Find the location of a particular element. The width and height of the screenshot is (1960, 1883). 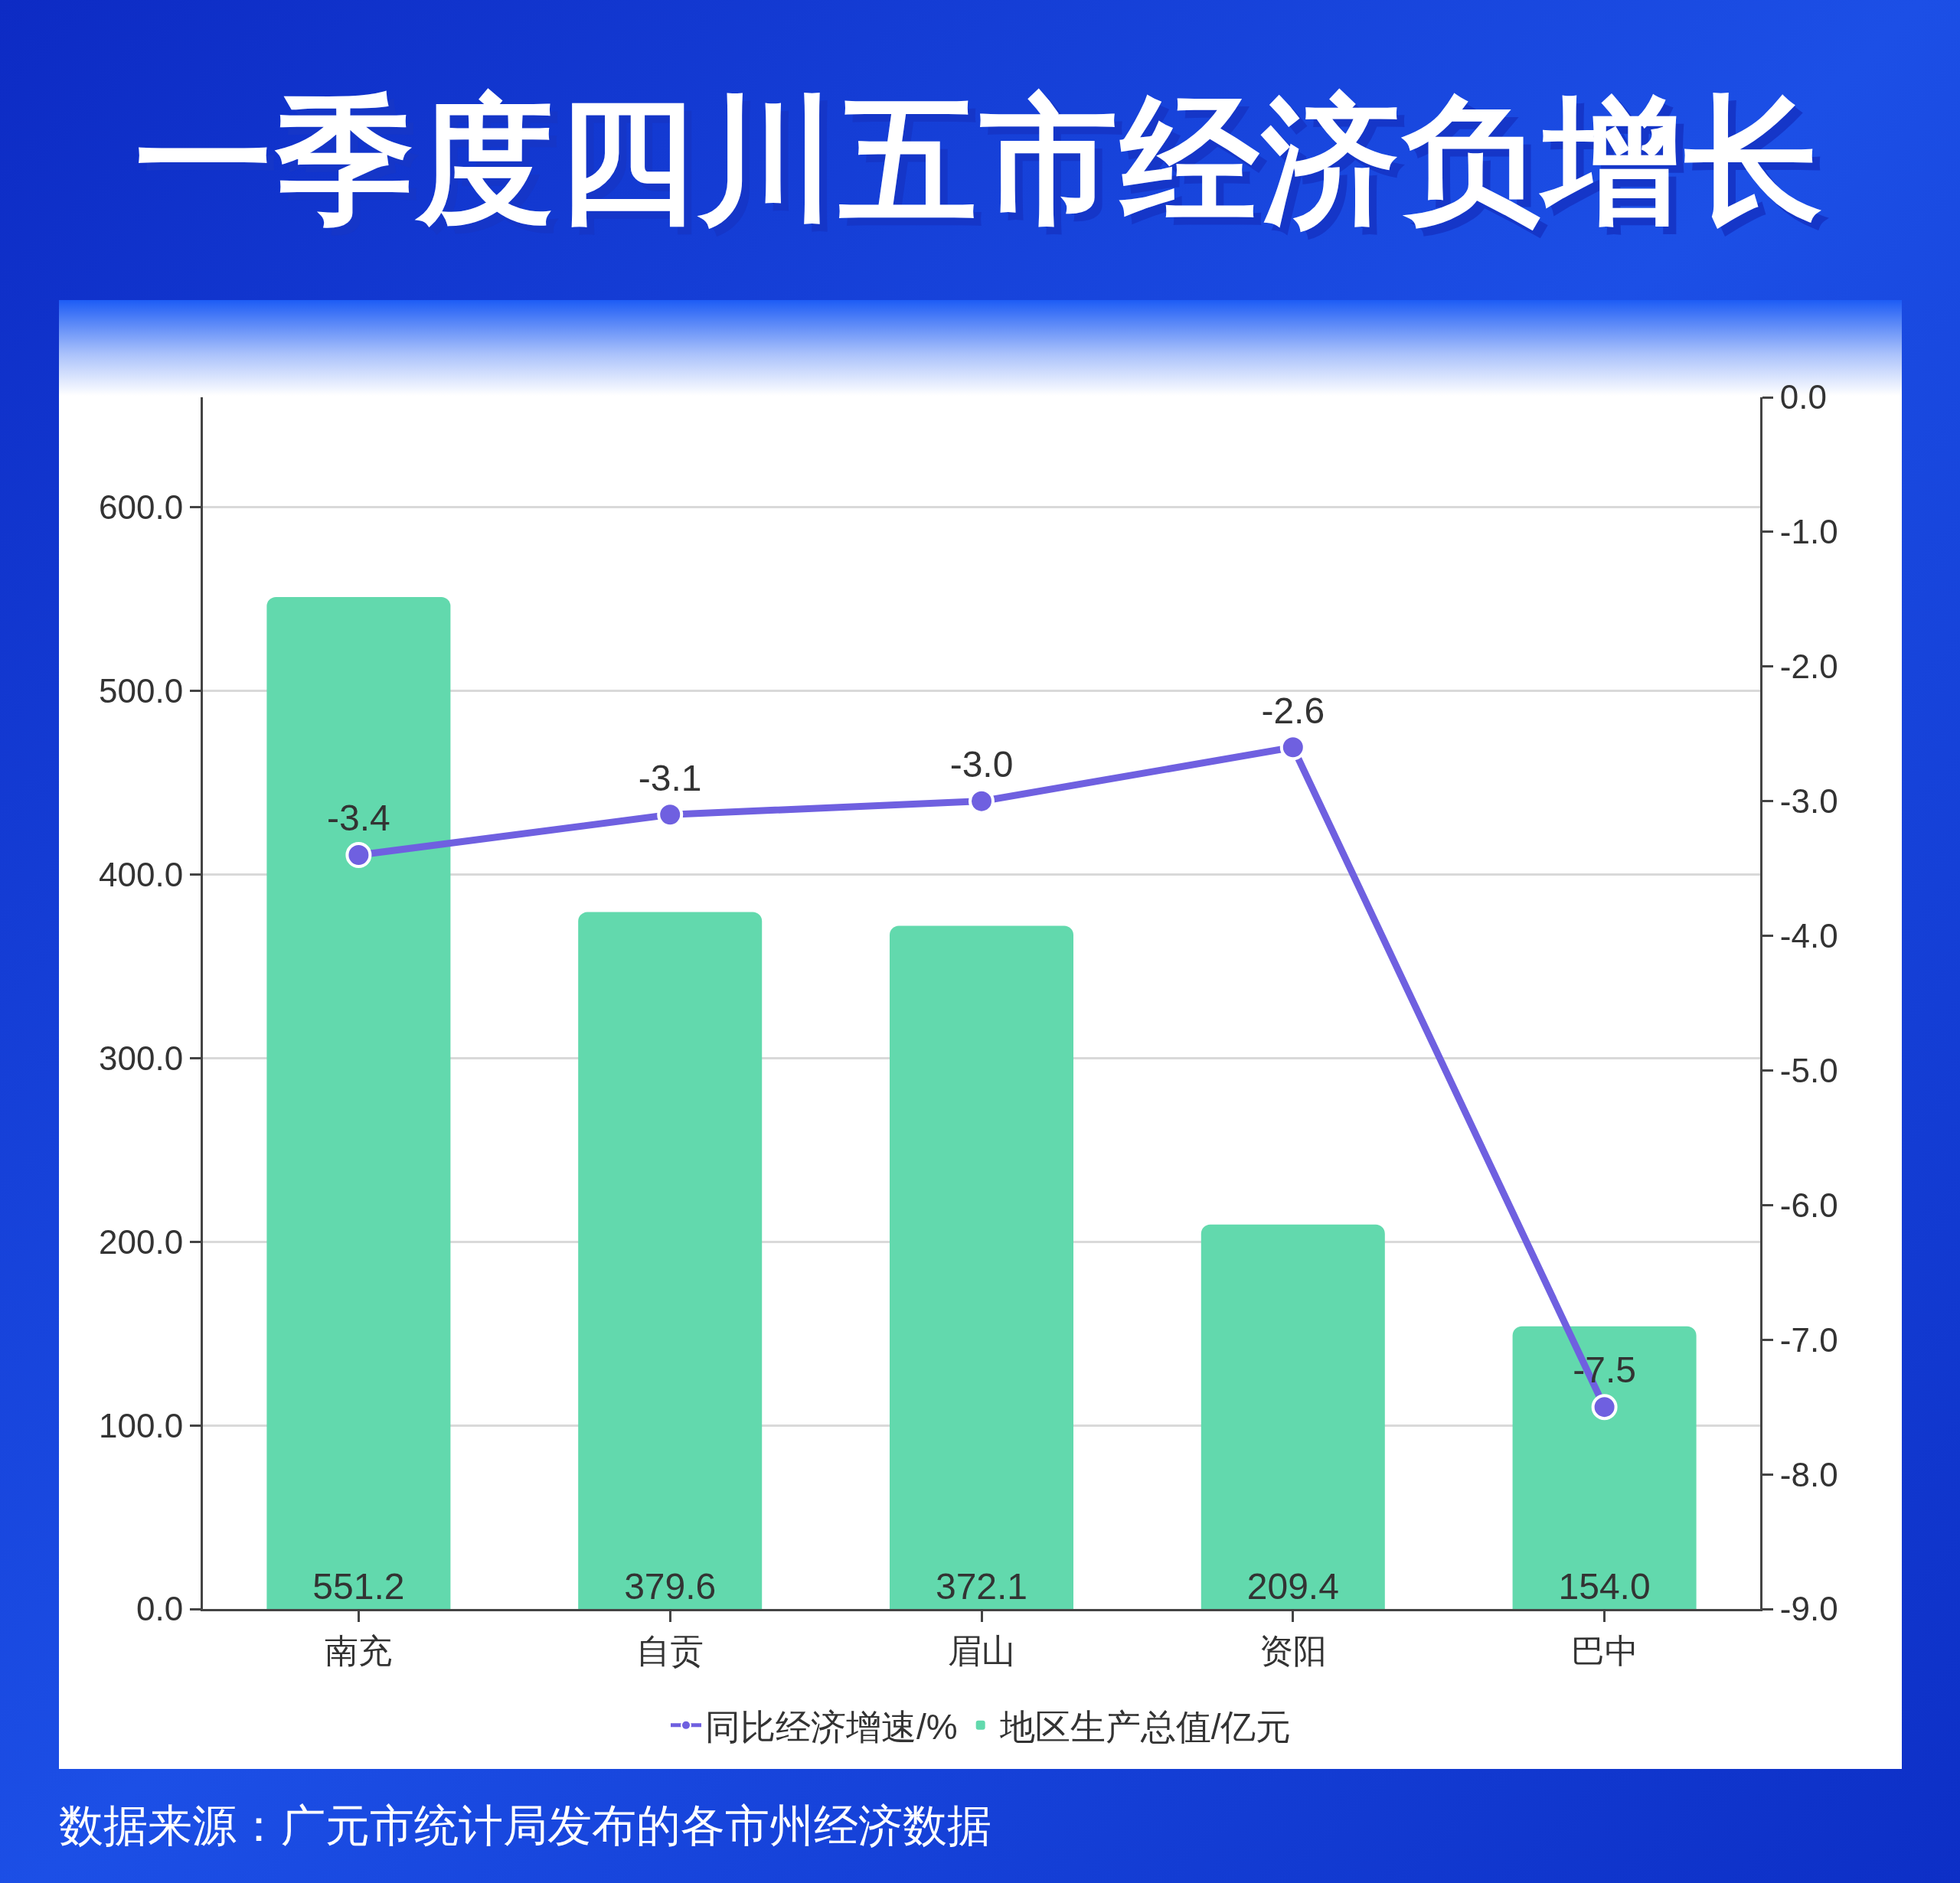

data-label: -3.4 is located at coordinates (358, 818).